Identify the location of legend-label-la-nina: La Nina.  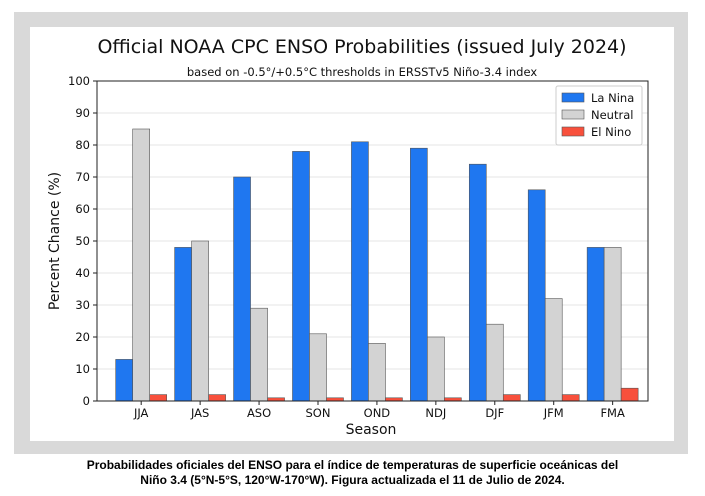
(612, 98).